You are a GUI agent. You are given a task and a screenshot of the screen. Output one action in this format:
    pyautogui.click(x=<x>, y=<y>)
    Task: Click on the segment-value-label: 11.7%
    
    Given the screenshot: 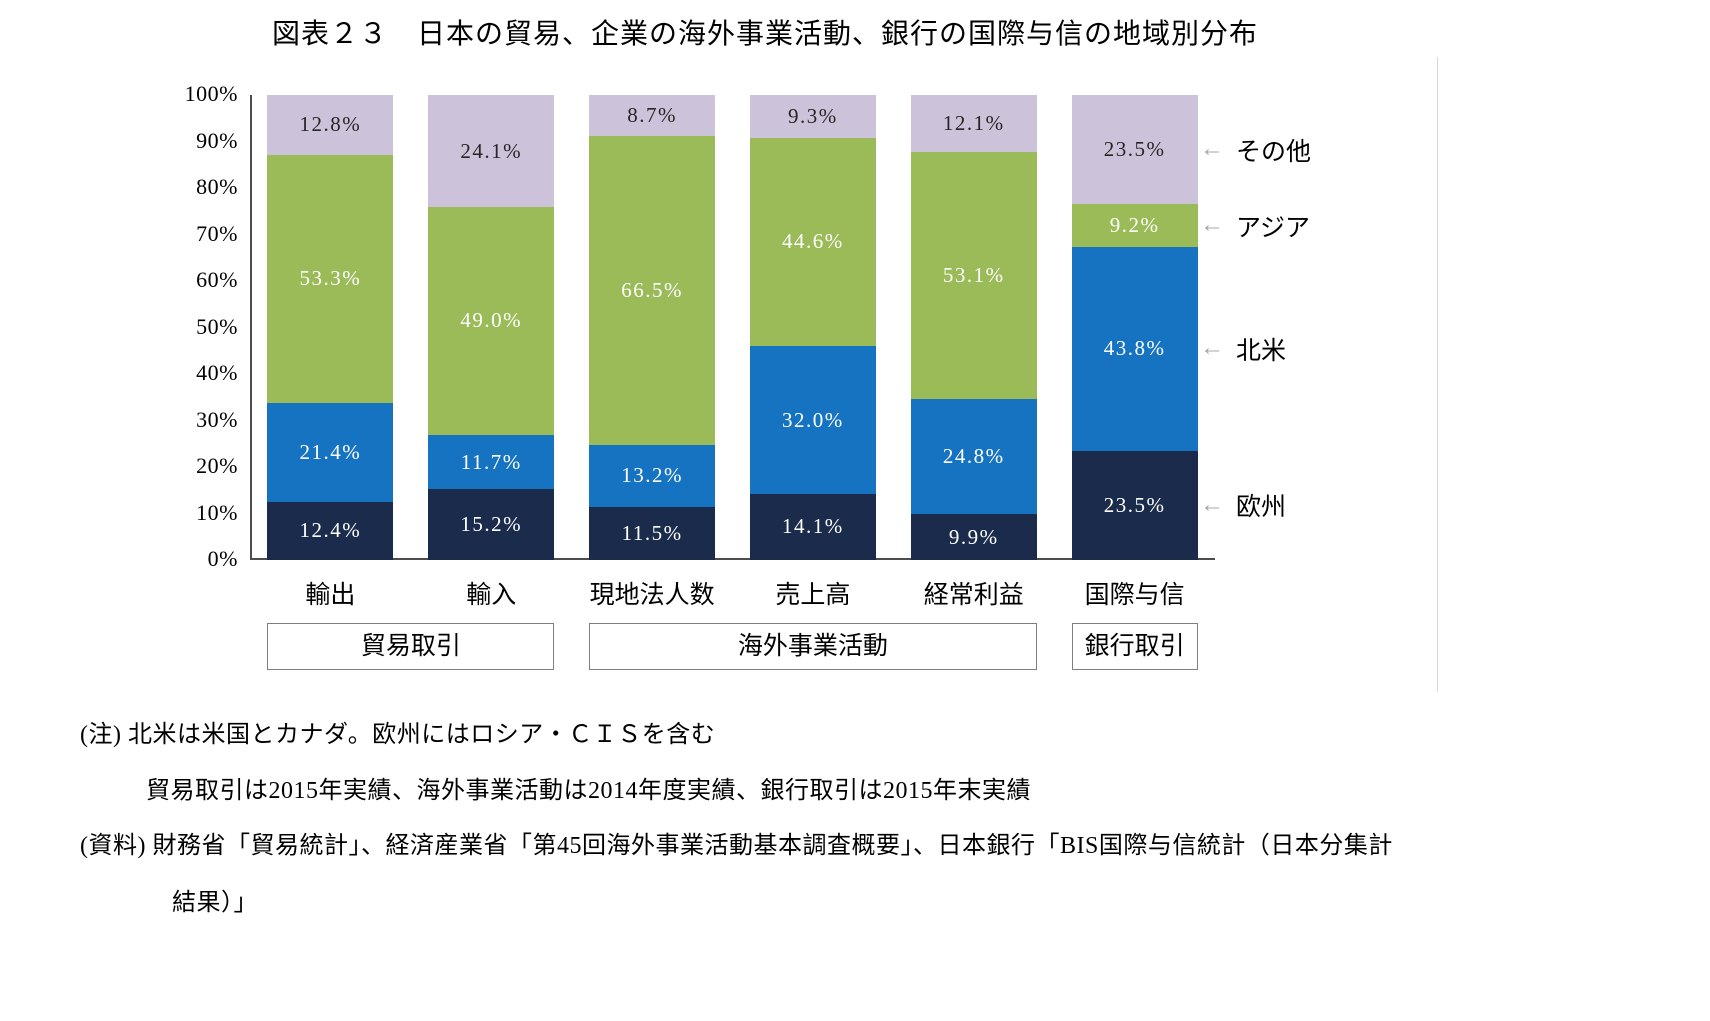 What is the action you would take?
    pyautogui.click(x=491, y=461)
    